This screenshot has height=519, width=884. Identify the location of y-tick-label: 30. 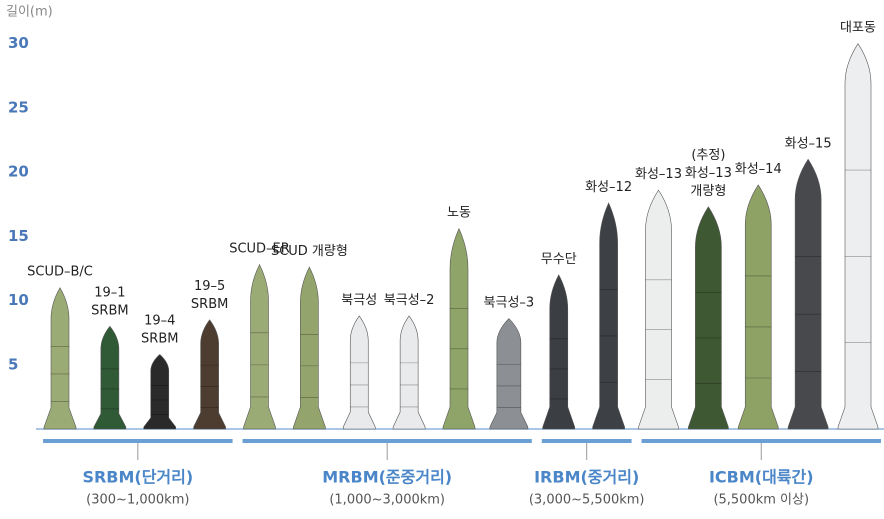
(18, 43).